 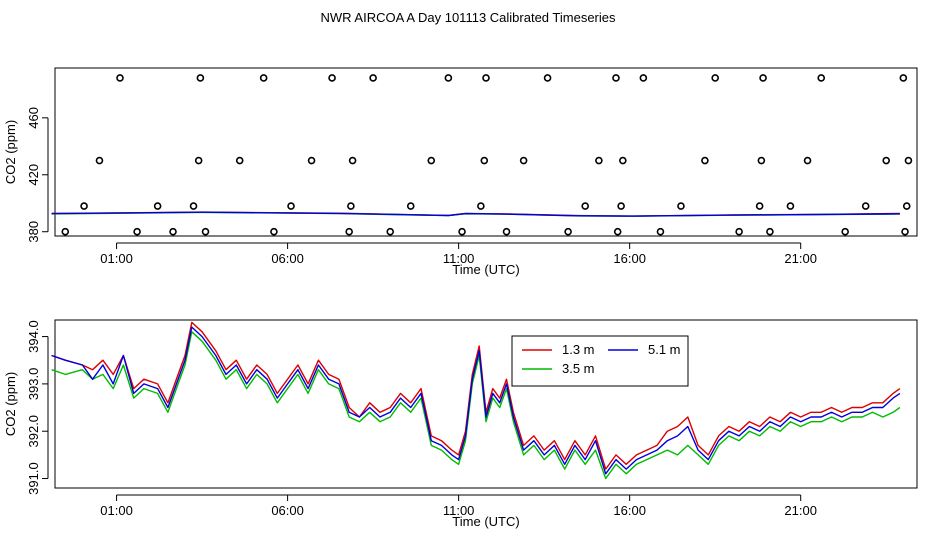 I want to click on legend-label: 3.5 m, so click(x=578, y=368).